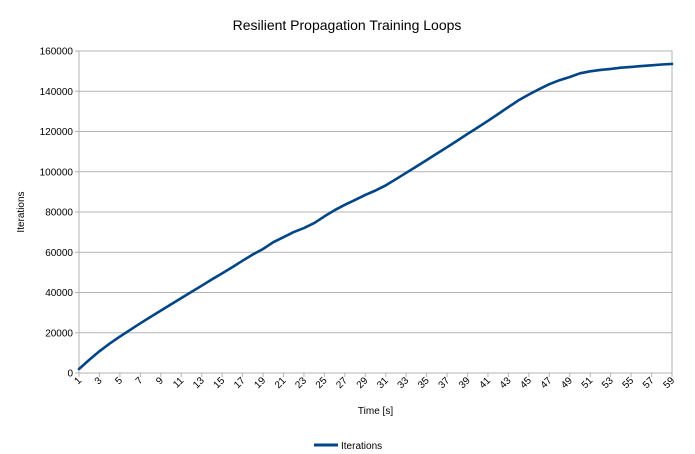  I want to click on x-tick-label: 35, so click(424, 383).